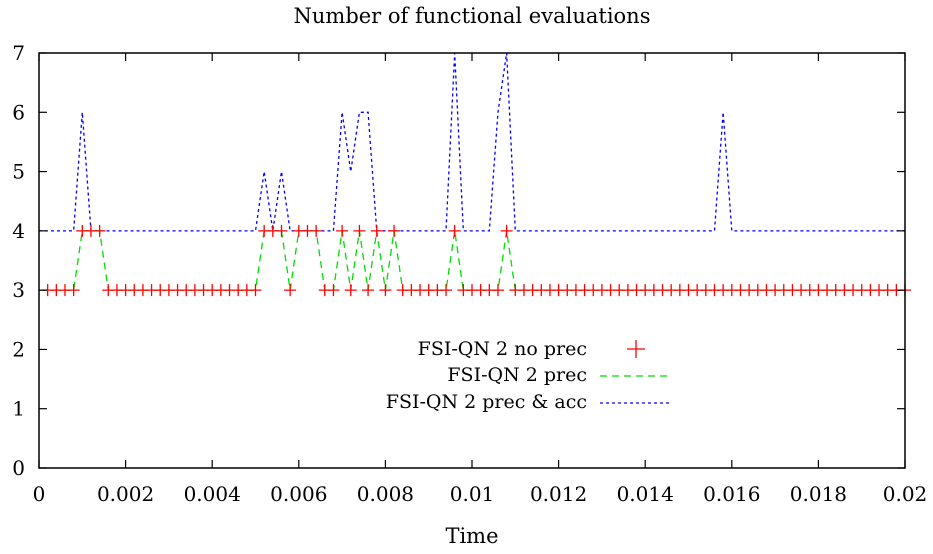  Describe the element at coordinates (818, 494) in the screenshot. I see `x-tick-label: 0.018` at that location.